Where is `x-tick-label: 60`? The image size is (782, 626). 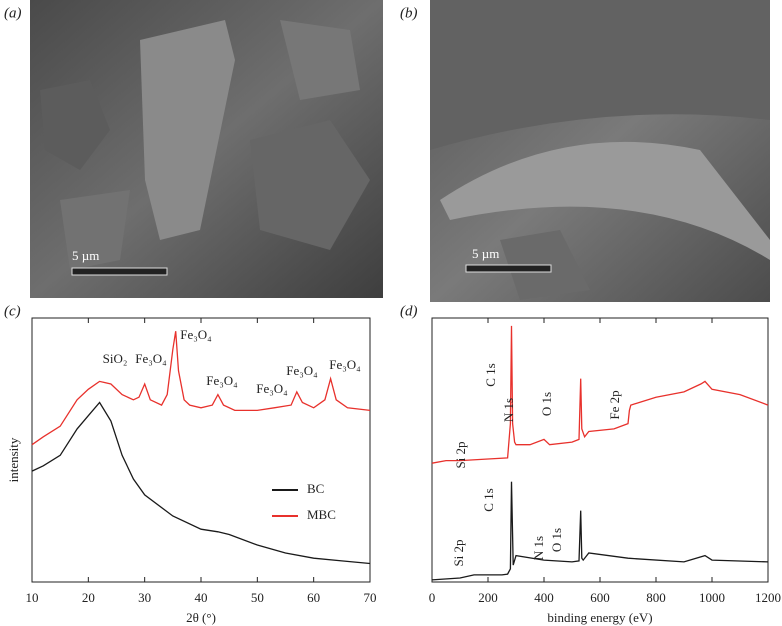
x-tick-label: 60 is located at coordinates (313, 597).